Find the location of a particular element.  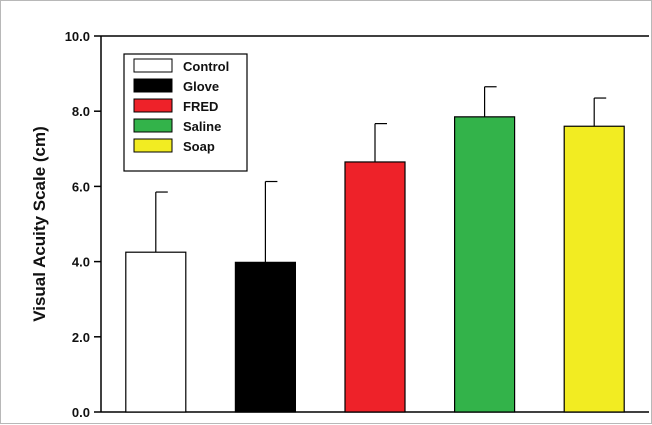

legend-swatch-saline is located at coordinates (153, 125).